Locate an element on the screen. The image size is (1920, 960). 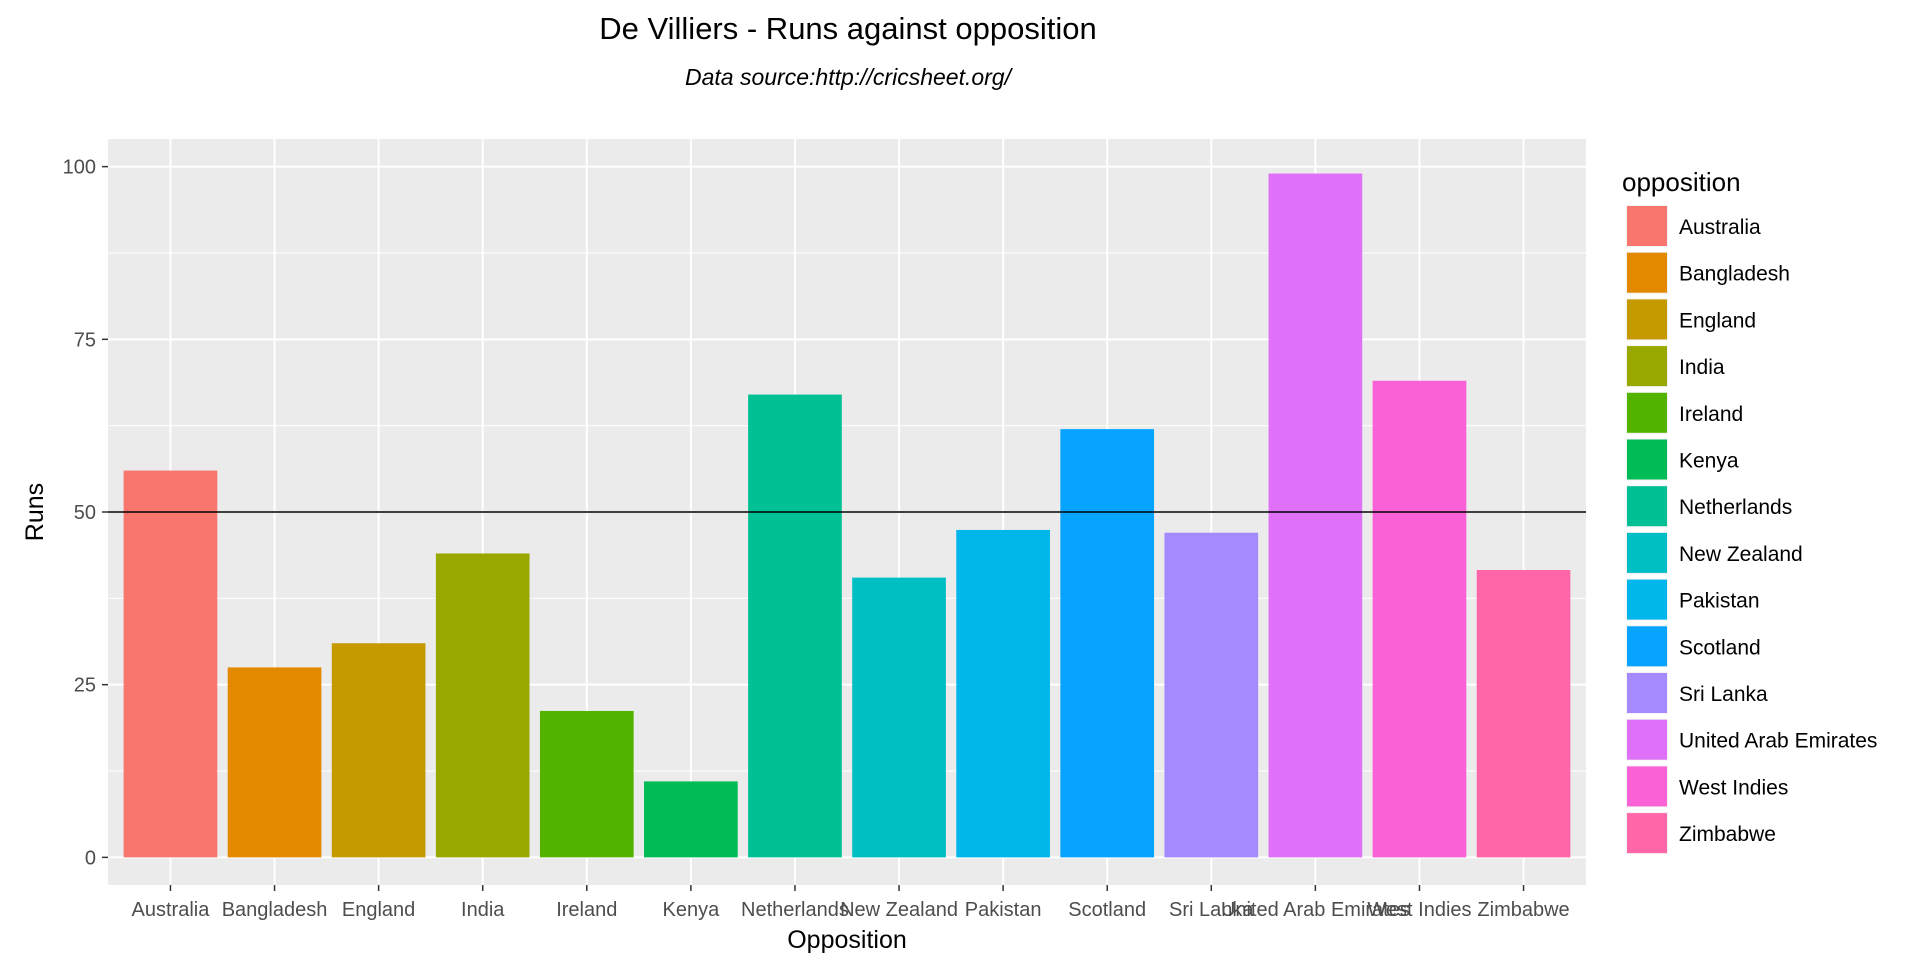
x-axis-title: Opposition is located at coordinates (847, 940).